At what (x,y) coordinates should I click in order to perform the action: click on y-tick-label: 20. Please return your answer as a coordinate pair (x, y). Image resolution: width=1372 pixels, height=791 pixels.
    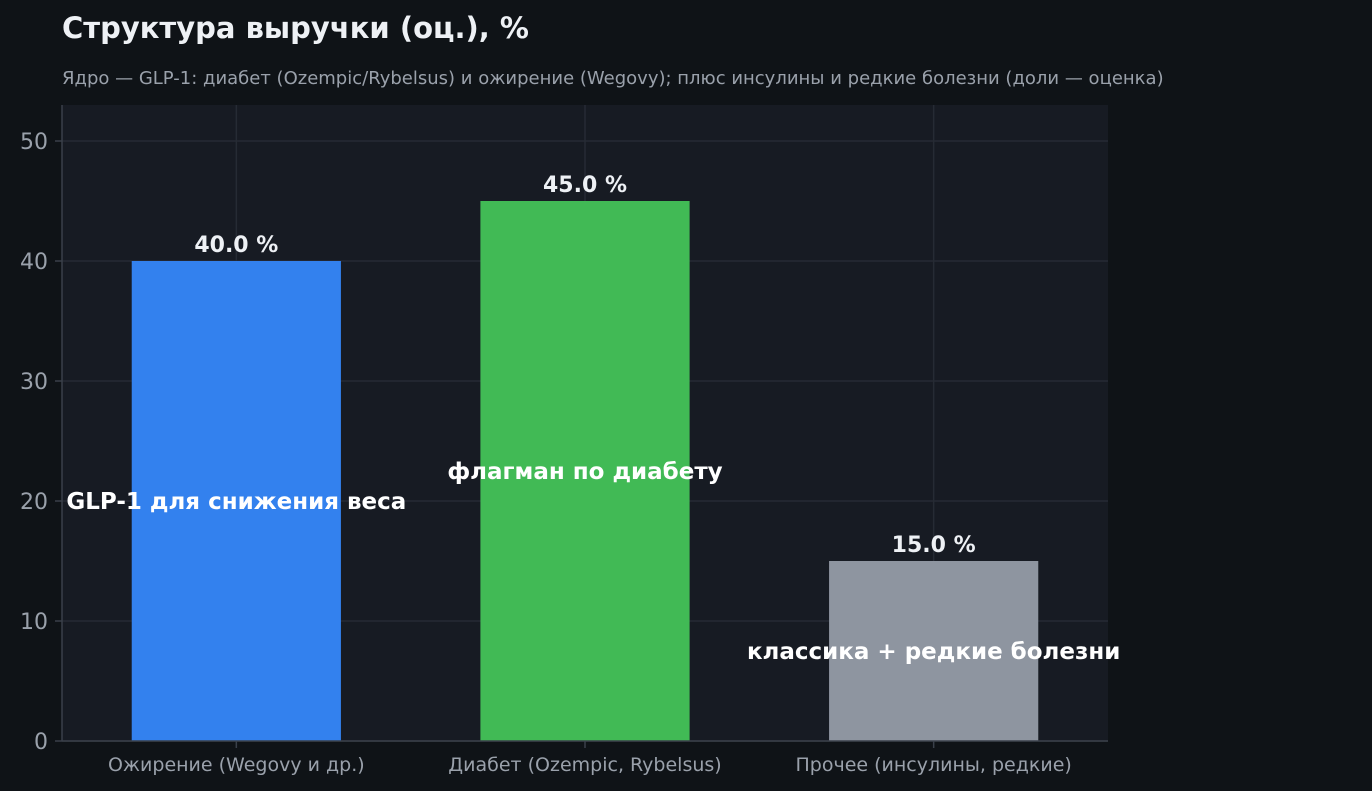
    Looking at the image, I should click on (34, 502).